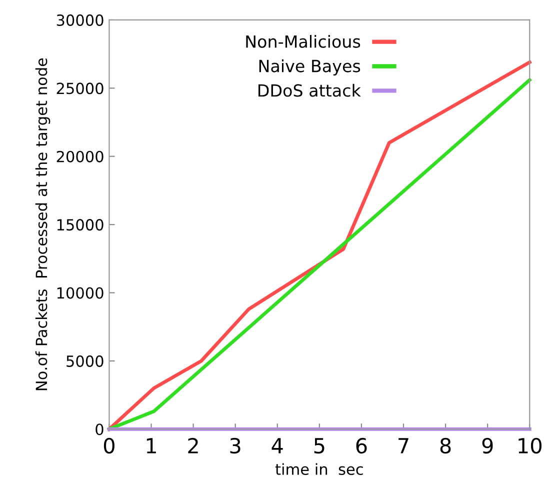  I want to click on x-tick-label: 6, so click(361, 446).